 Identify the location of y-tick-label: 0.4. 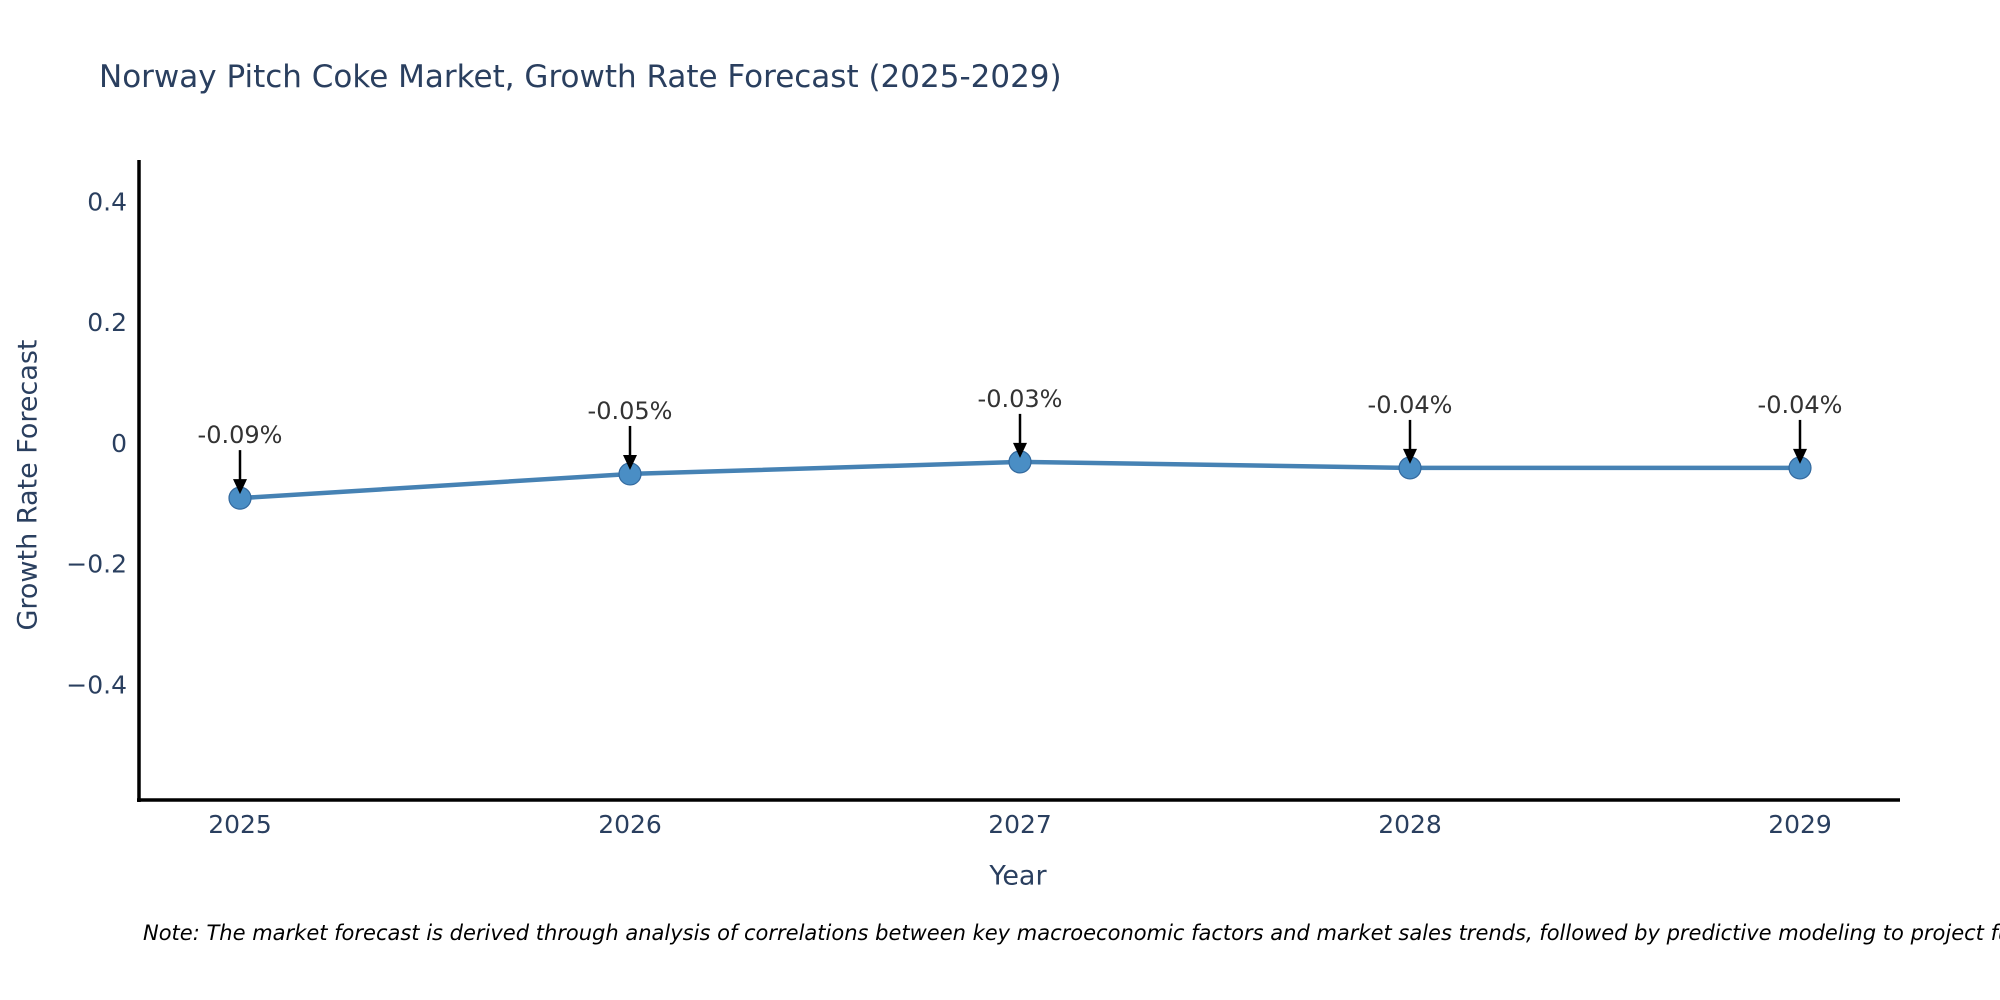
(107, 201).